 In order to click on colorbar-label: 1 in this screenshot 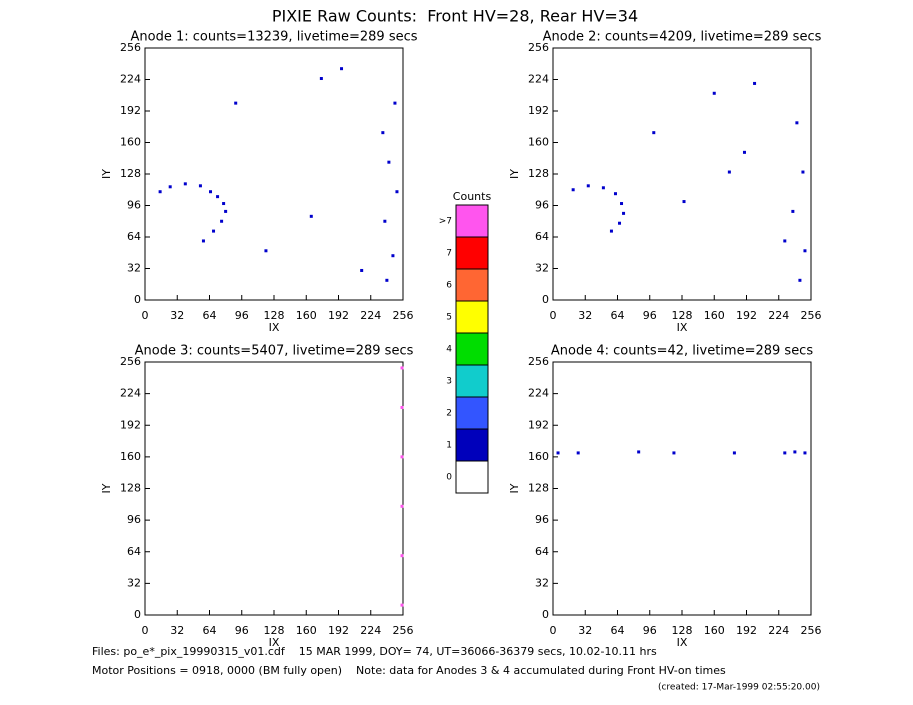, I will do `click(449, 446)`.